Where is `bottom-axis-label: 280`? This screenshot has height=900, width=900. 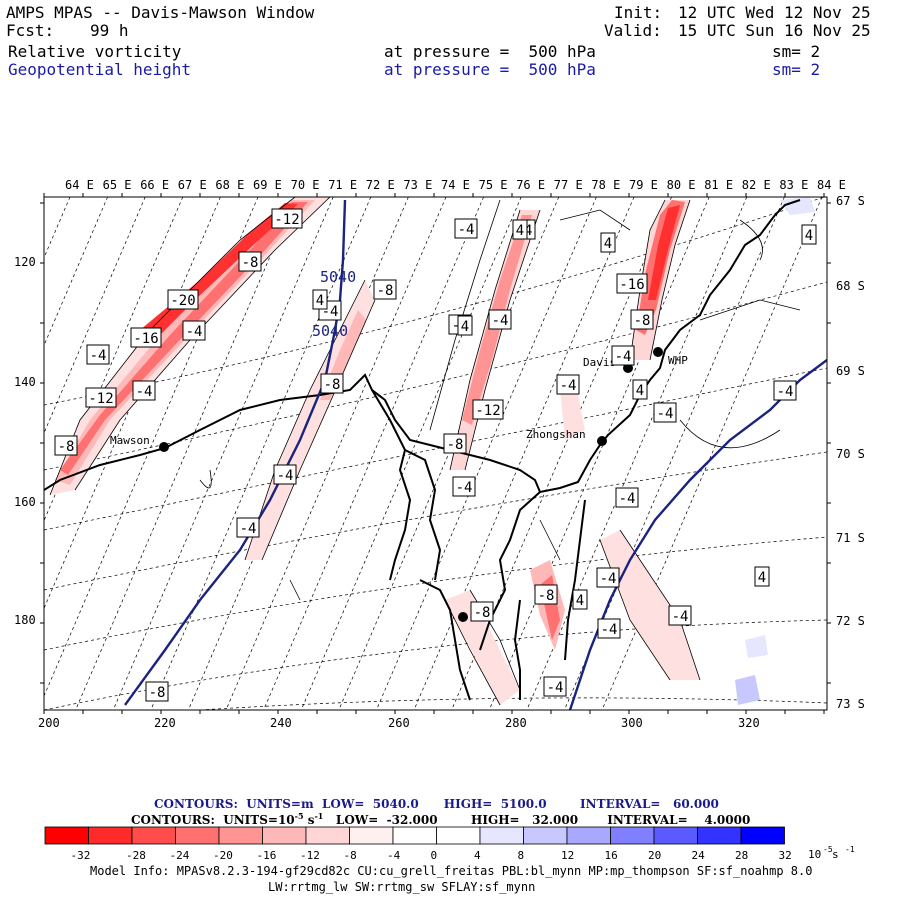
bottom-axis-label: 280 is located at coordinates (516, 723).